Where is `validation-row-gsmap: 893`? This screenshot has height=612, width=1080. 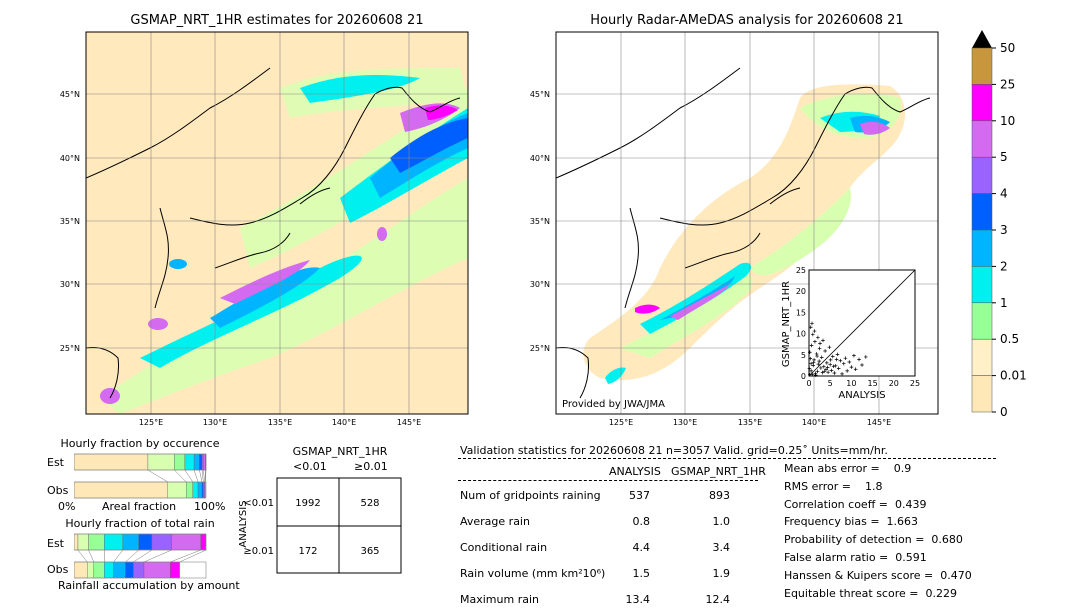 validation-row-gsmap: 893 is located at coordinates (719, 495).